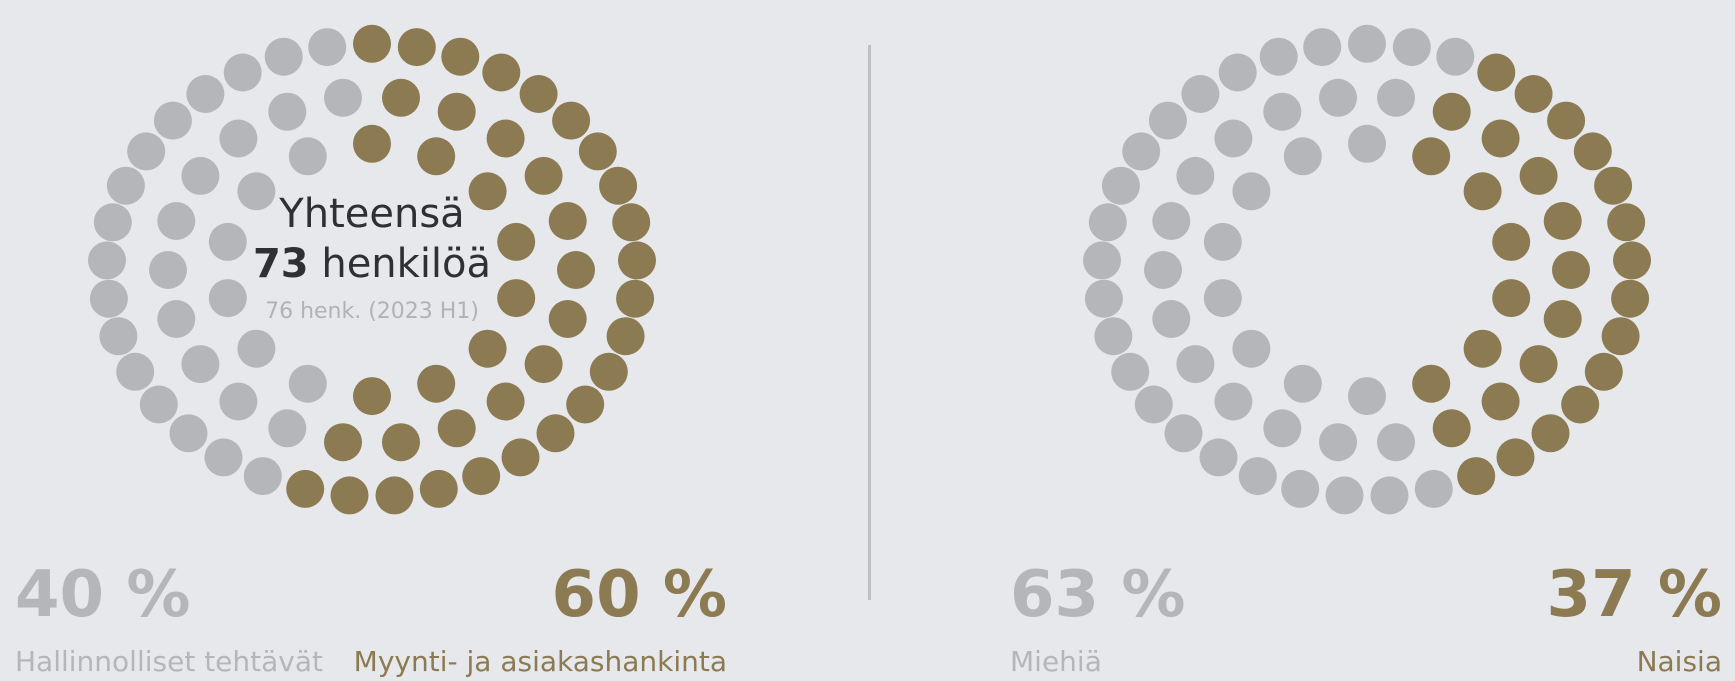 This screenshot has height=681, width=1735. I want to click on left-gold-percent: 60 %, so click(639, 595).